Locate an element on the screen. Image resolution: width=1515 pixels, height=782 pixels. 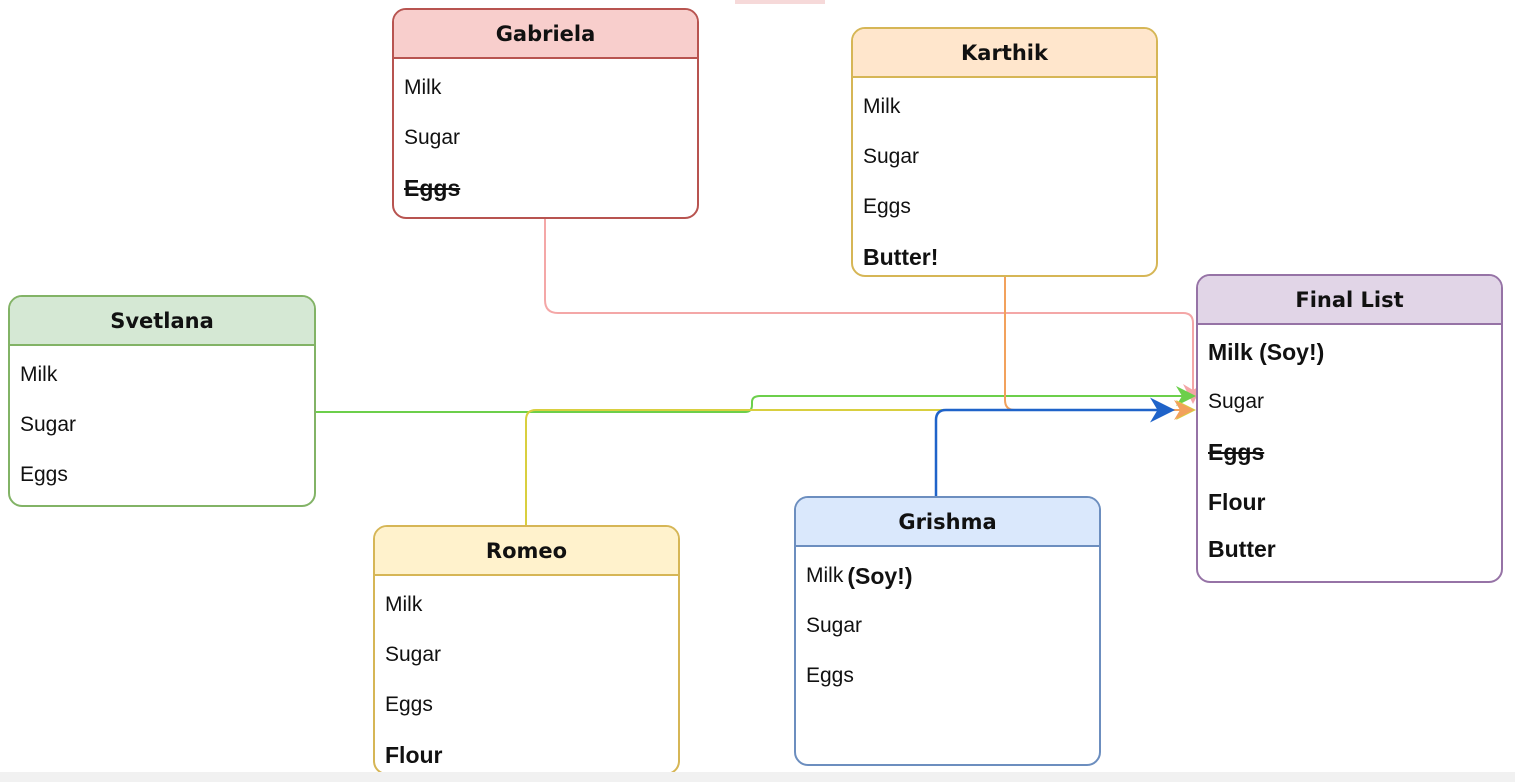
item-list-final: Milk (Soy!) Sugar Eggs Flour Butter is located at coordinates (1349, 448).